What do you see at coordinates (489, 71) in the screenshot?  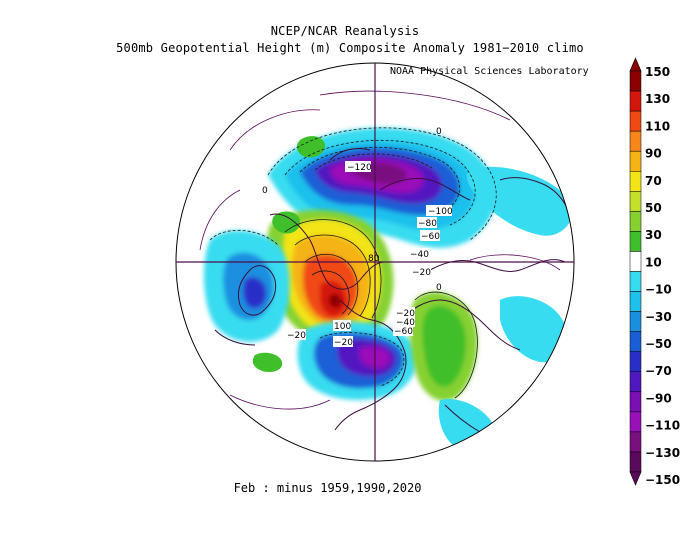 I see `credit-text: NOAA Physical Sciences Laboratory` at bounding box center [489, 71].